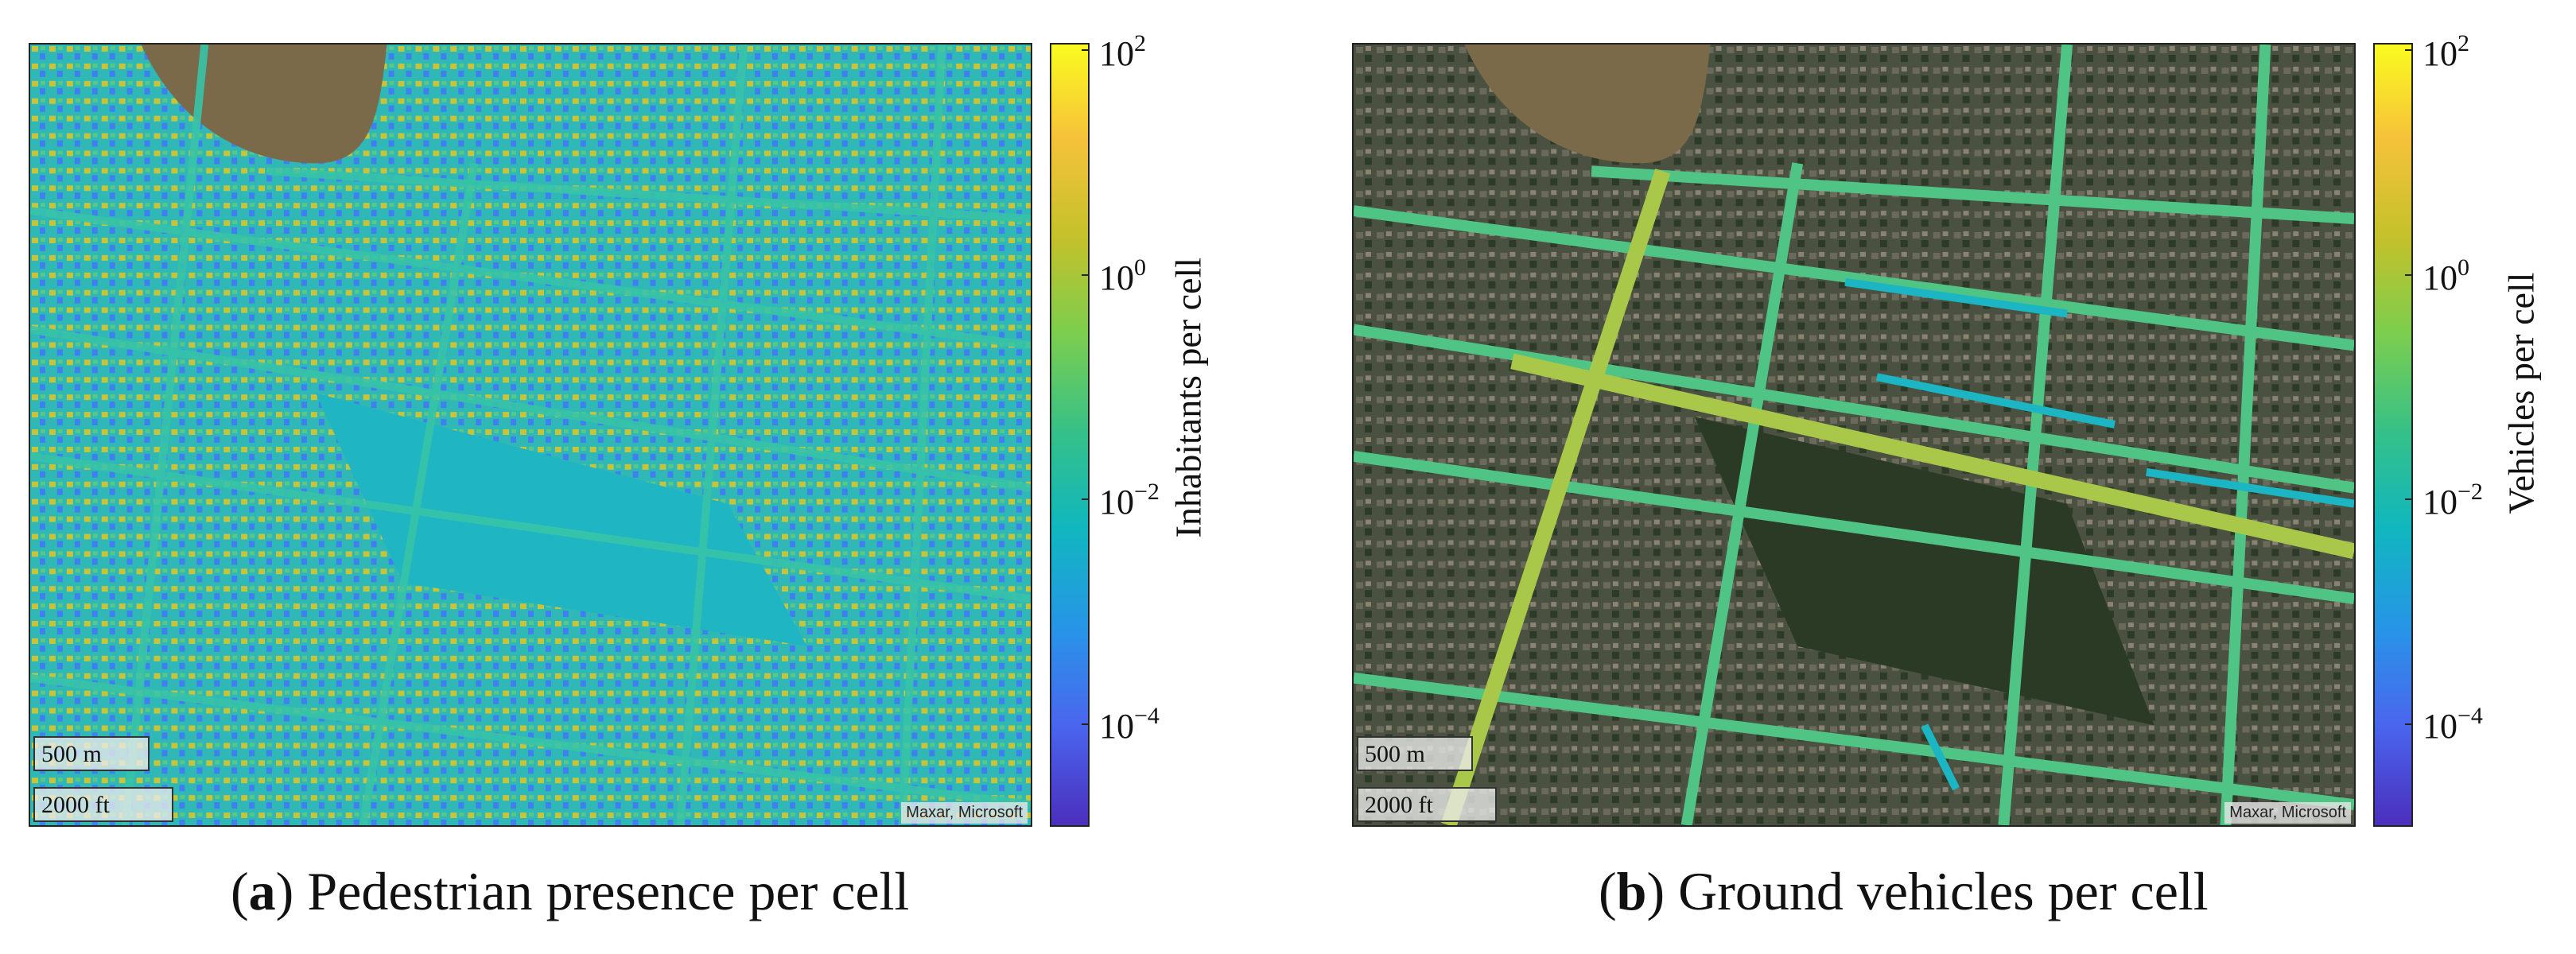  Describe the element at coordinates (1070, 435) in the screenshot. I see `pedestrian-colorbar` at that location.